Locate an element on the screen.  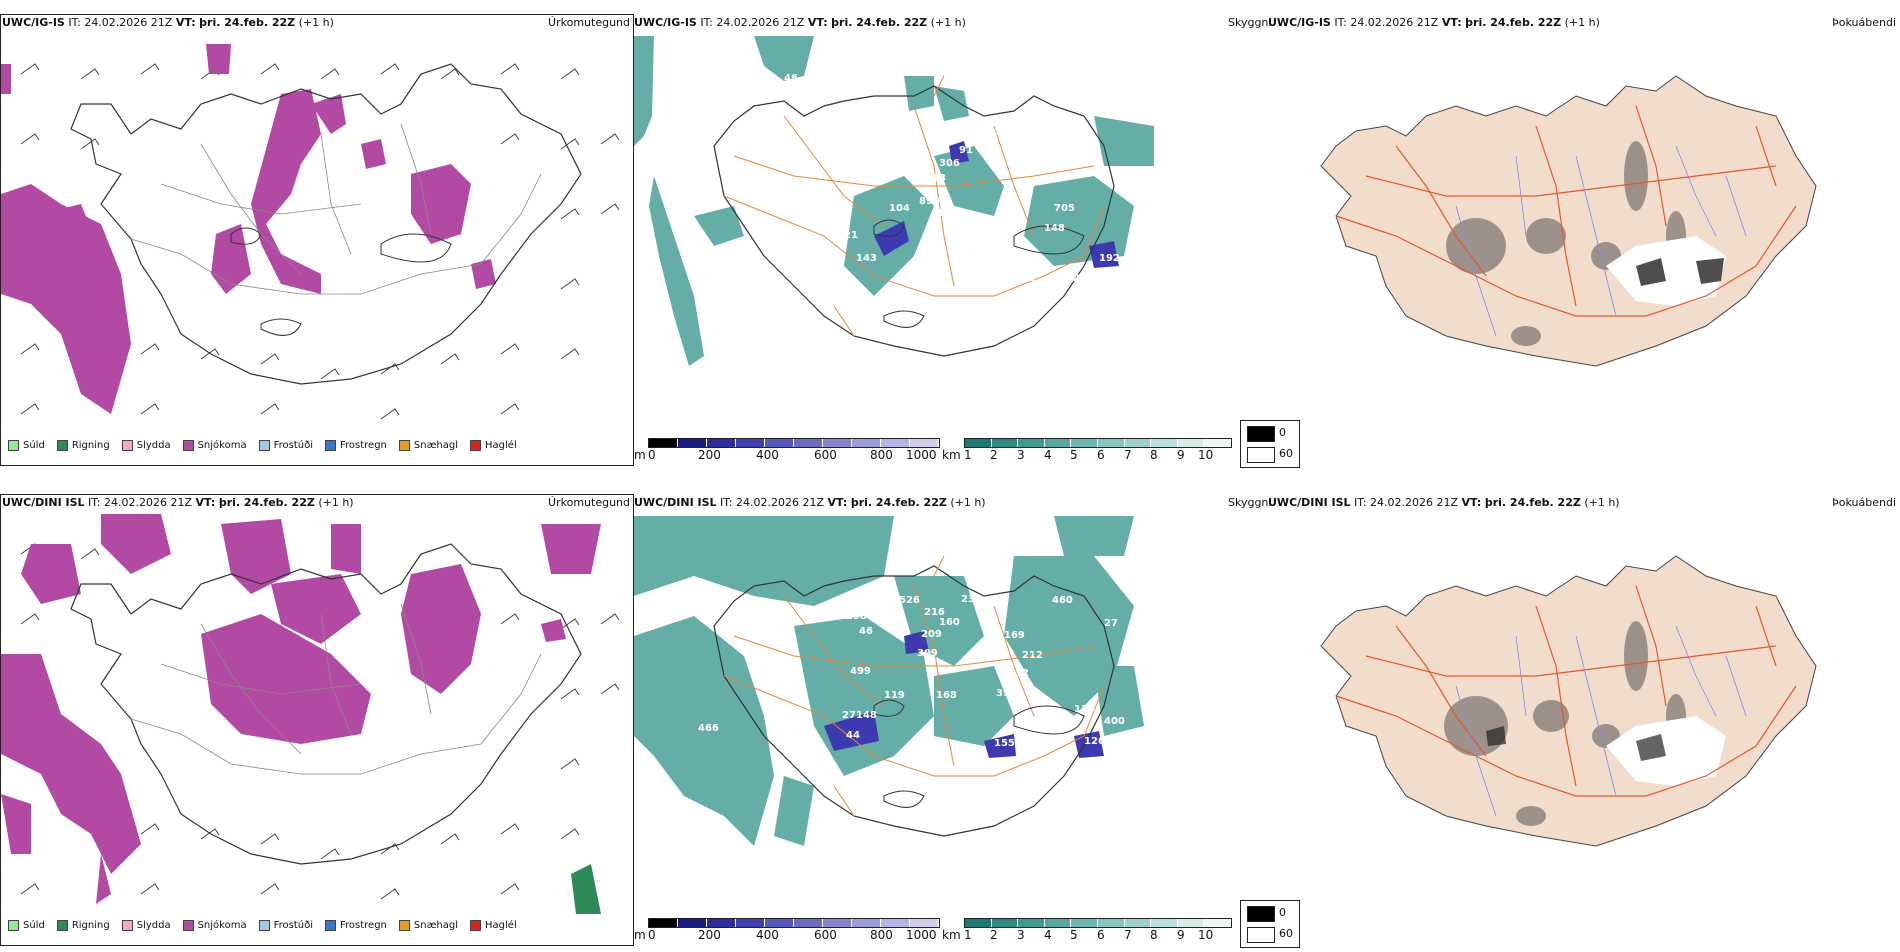
cloud-label: 91 is located at coordinates (966, 150).